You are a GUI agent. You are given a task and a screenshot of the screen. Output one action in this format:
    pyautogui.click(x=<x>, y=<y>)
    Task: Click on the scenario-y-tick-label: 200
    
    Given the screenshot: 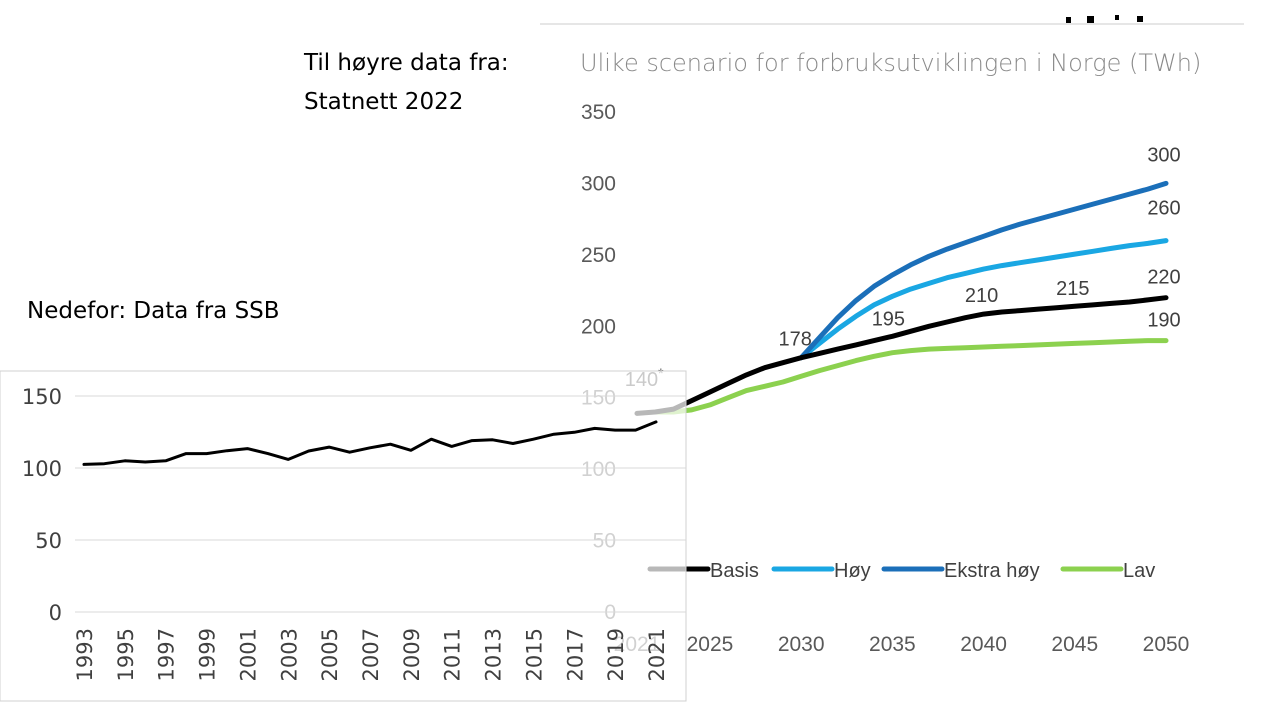 What is the action you would take?
    pyautogui.click(x=598, y=326)
    